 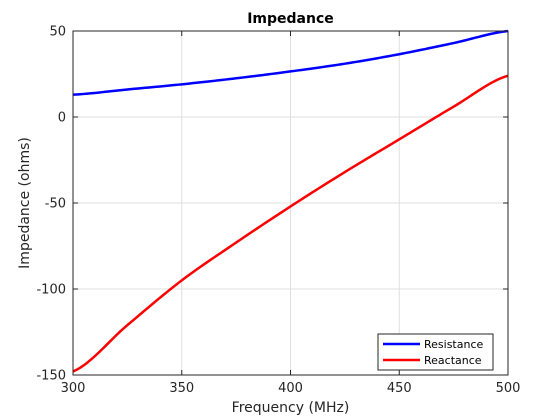 What do you see at coordinates (55, 204) in the screenshot?
I see `y-tick-label: -50` at bounding box center [55, 204].